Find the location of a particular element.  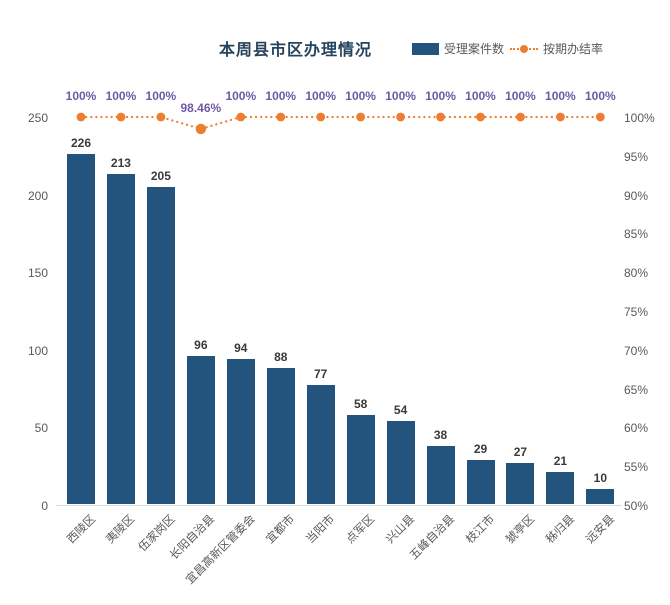

x-axis-label: 猇亭区 is located at coordinates (521, 530).